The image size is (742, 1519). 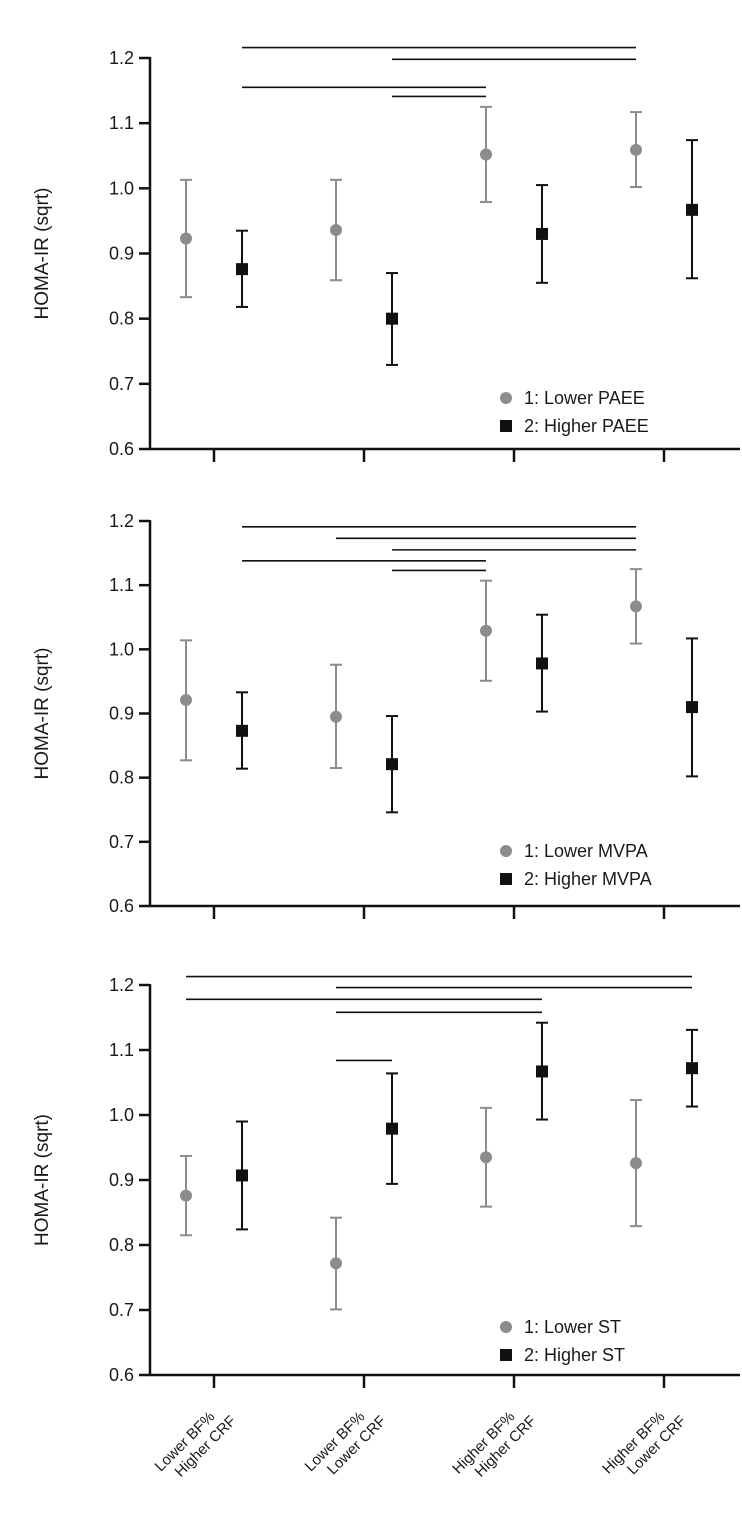 What do you see at coordinates (584, 398) in the screenshot?
I see `legend-label: 1: Lower PAEE` at bounding box center [584, 398].